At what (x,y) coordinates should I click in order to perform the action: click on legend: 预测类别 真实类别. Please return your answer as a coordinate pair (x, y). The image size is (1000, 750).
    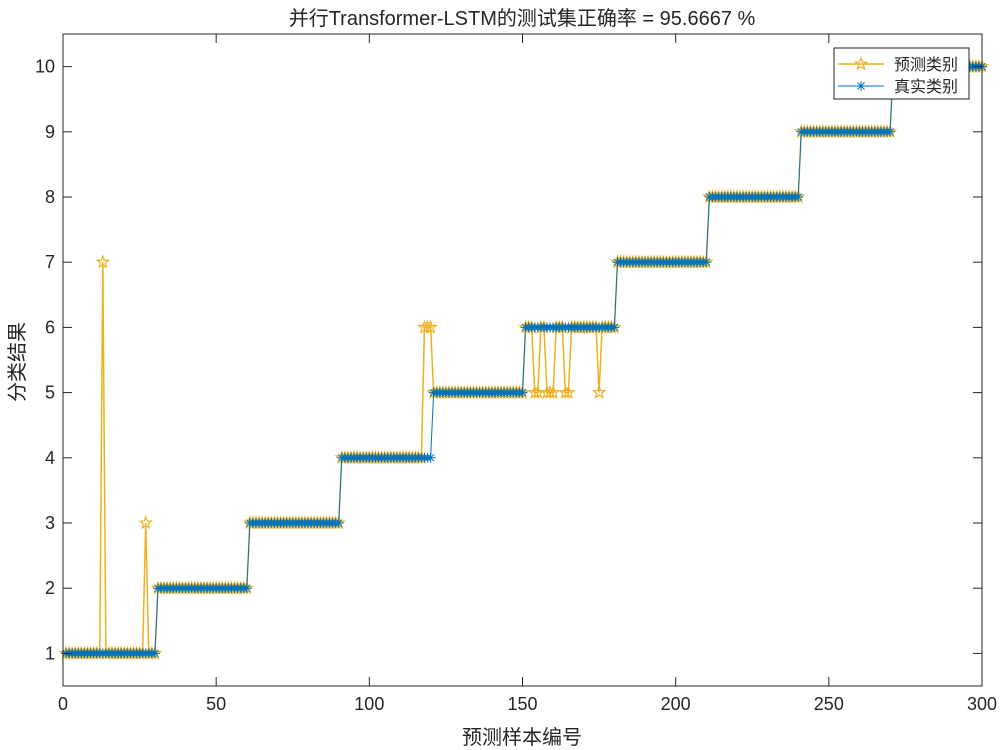
    Looking at the image, I should click on (901, 73).